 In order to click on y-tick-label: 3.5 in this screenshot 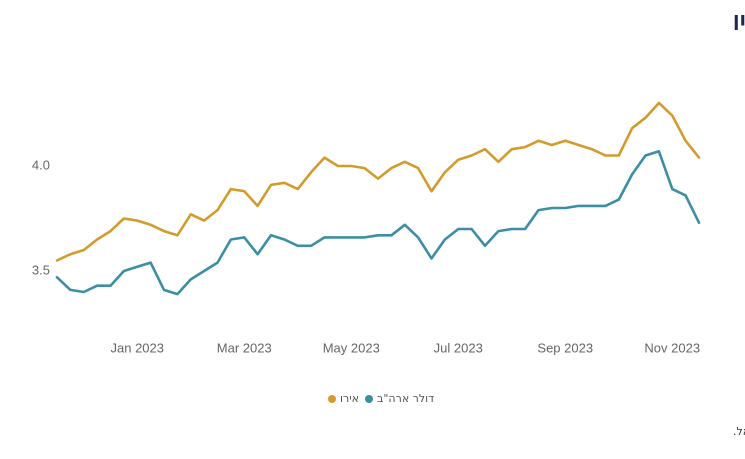, I will do `click(41, 269)`.